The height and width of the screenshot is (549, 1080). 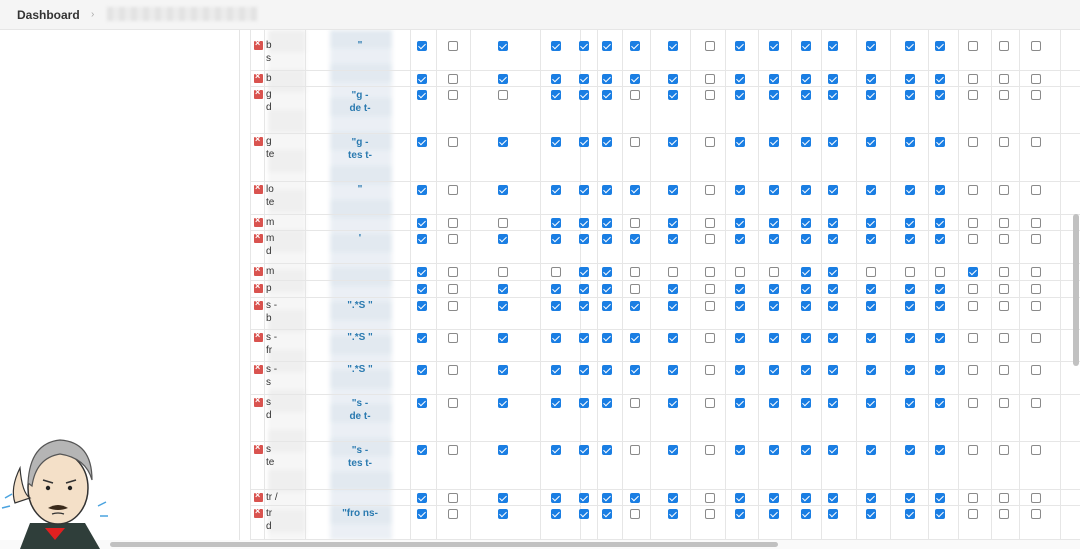 I want to click on breadcrumb-dashboard: Dashboard, so click(x=48, y=15).